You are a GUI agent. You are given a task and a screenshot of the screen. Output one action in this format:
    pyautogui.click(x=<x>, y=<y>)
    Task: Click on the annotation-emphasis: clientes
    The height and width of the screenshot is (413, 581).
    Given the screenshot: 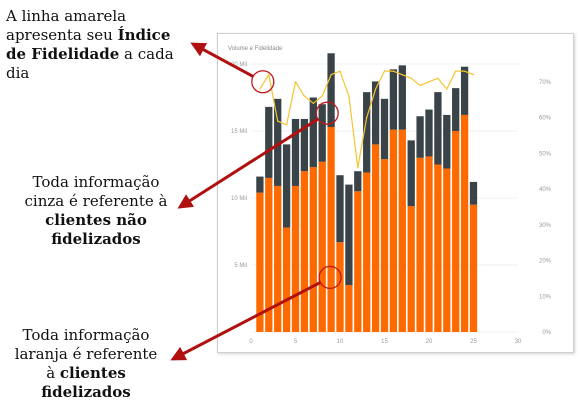 What is the action you would take?
    pyautogui.click(x=92, y=373)
    